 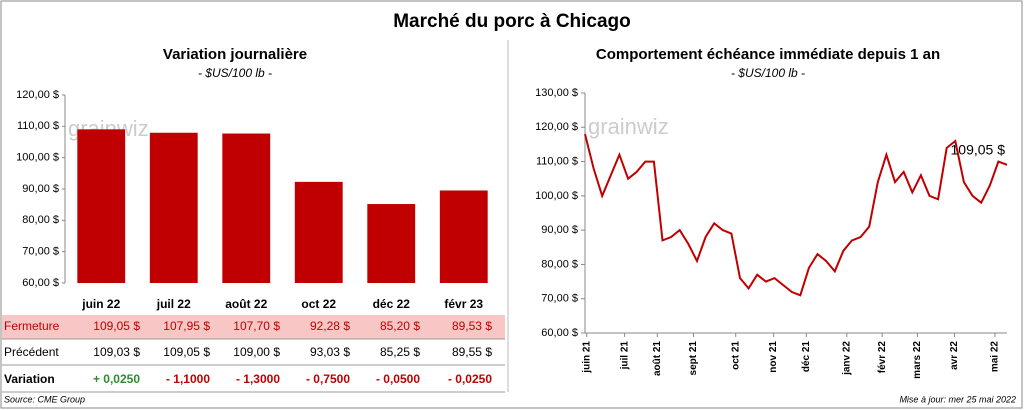 What do you see at coordinates (735, 355) in the screenshot?
I see `x-tick-label: oct 21` at bounding box center [735, 355].